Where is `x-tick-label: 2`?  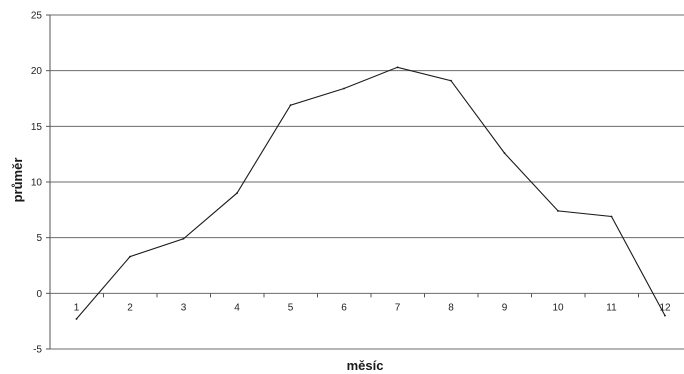 x-tick-label: 2 is located at coordinates (130, 307).